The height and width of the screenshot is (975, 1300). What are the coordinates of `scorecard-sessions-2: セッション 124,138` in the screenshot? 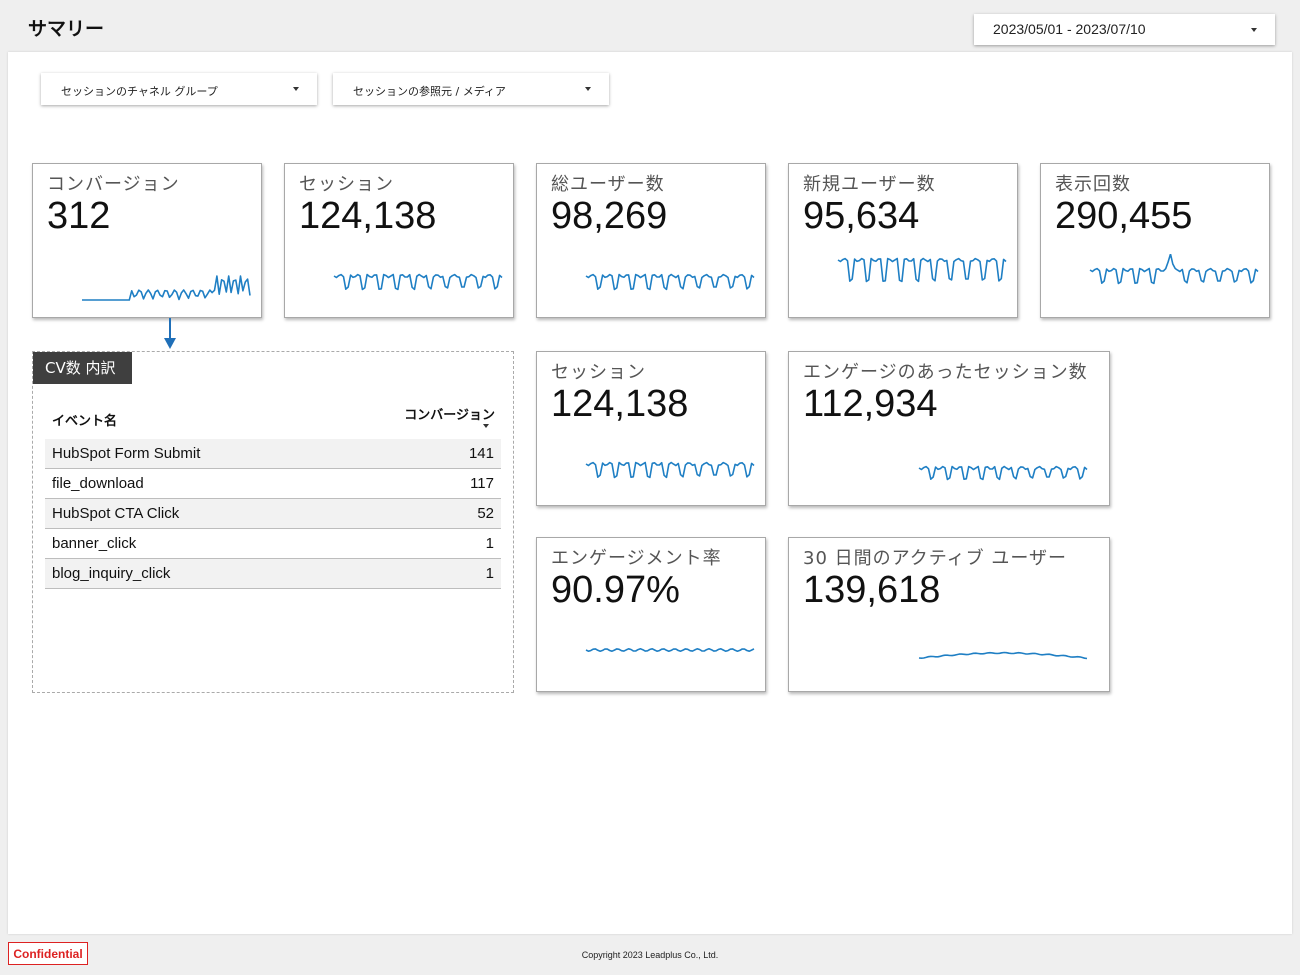 It's located at (651, 428).